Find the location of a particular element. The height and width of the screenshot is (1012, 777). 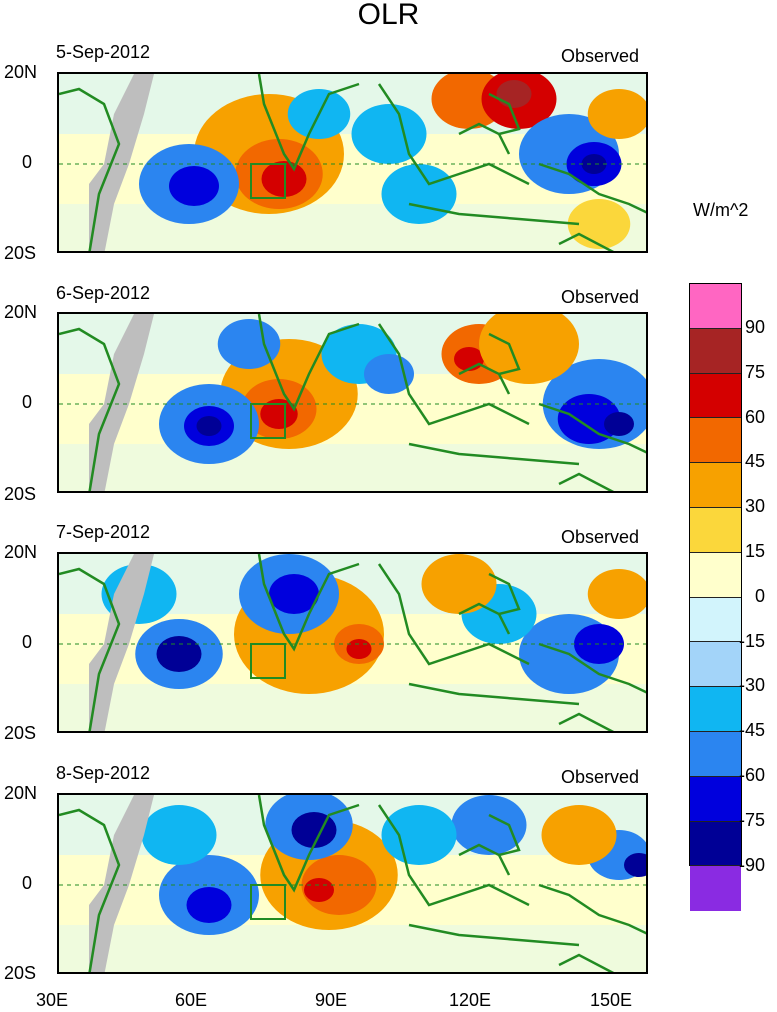

panel-4-date: 8-Sep-2012 is located at coordinates (103, 773).